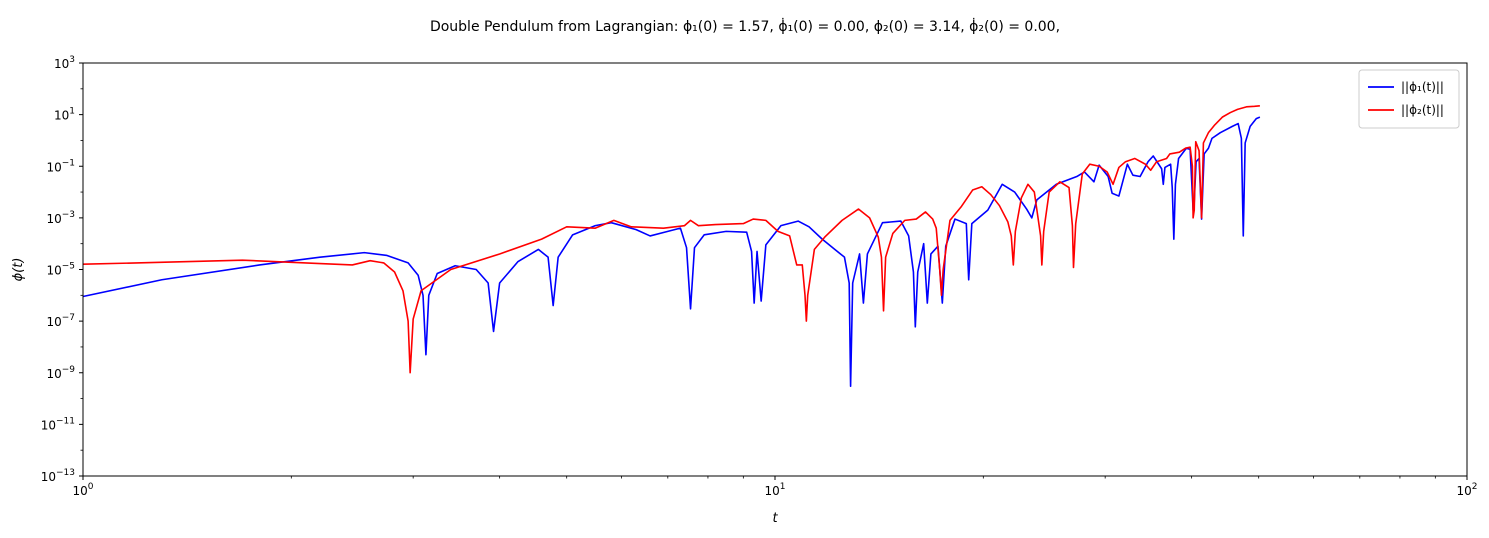 Image resolution: width=1489 pixels, height=538 pixels. What do you see at coordinates (64, 63) in the screenshot?
I see `y-tick-label: 10³` at bounding box center [64, 63].